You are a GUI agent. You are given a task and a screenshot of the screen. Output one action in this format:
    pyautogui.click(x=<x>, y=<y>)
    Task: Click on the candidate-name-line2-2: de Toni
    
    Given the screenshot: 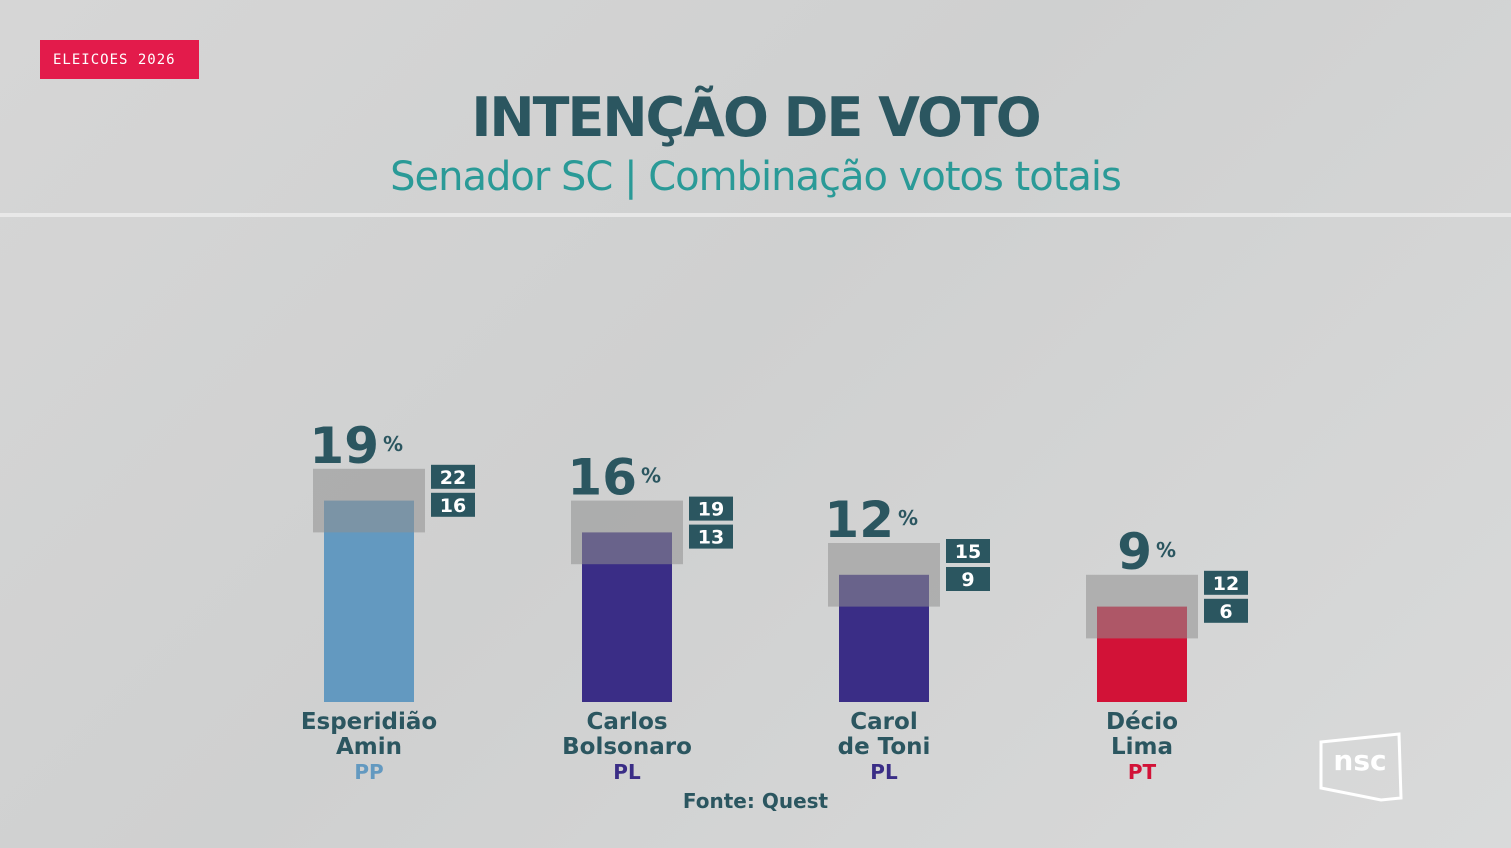 What is the action you would take?
    pyautogui.click(x=884, y=747)
    